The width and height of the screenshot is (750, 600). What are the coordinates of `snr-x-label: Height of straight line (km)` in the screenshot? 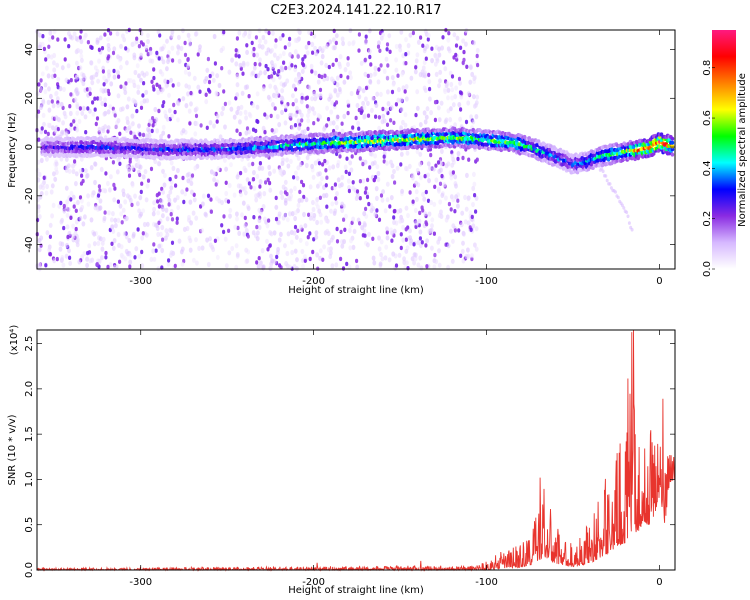 It's located at (356, 590).